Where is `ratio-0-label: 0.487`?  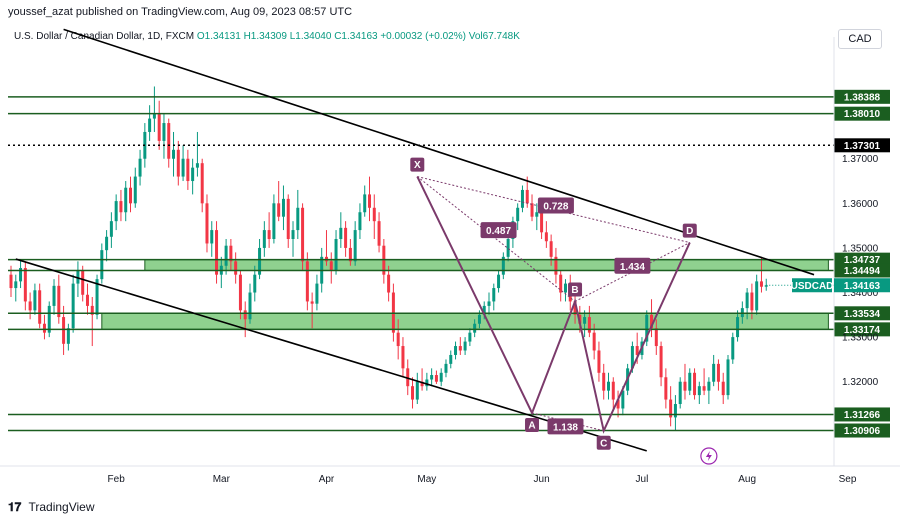
ratio-0-label: 0.487 is located at coordinates (498, 231).